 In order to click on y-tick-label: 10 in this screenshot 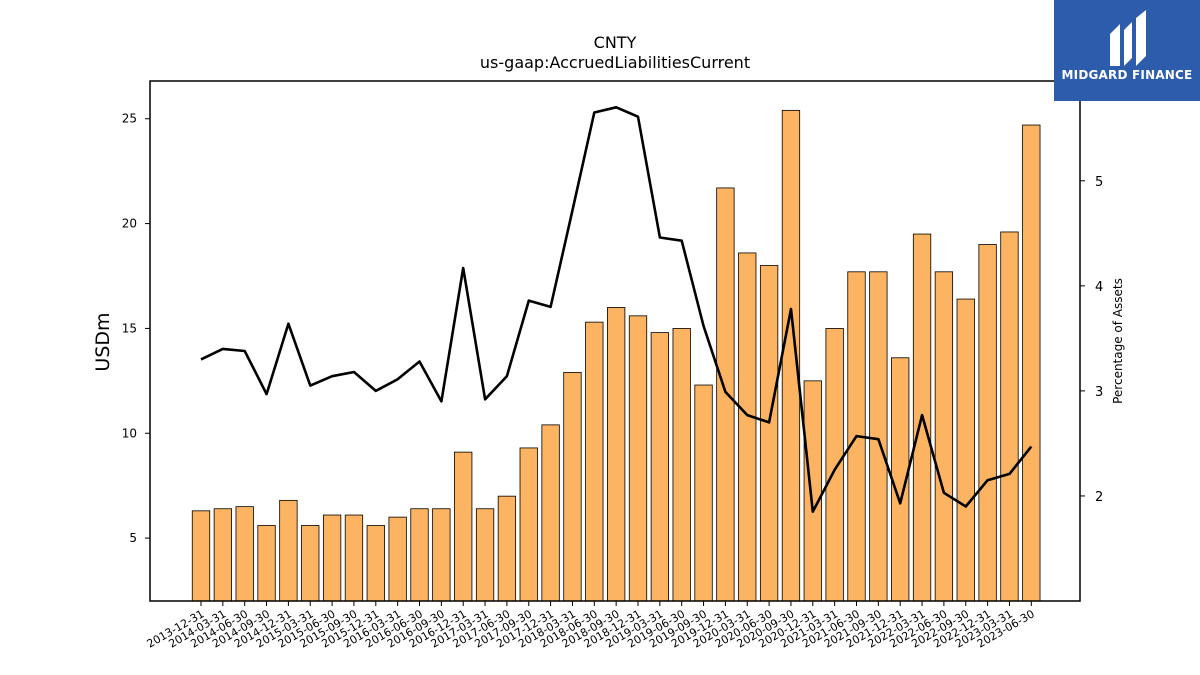, I will do `click(129, 433)`.